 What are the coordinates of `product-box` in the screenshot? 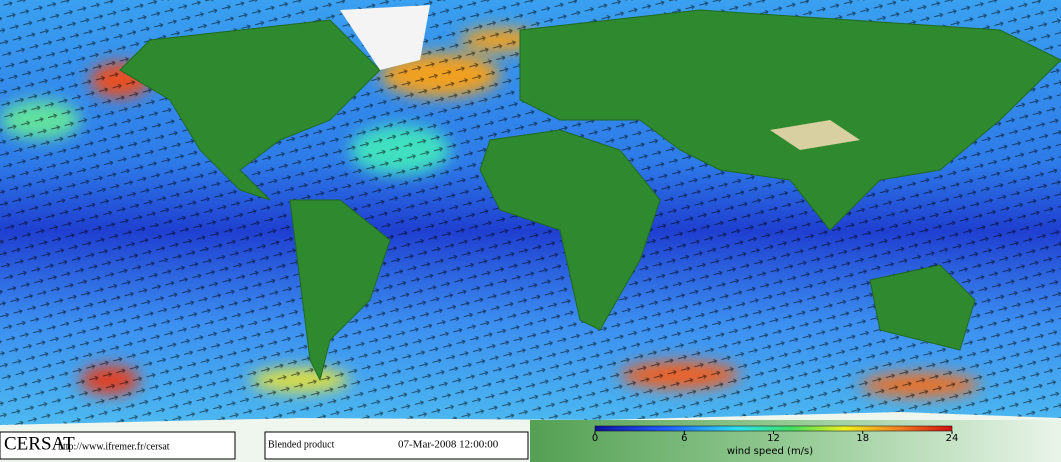 It's located at (396, 445).